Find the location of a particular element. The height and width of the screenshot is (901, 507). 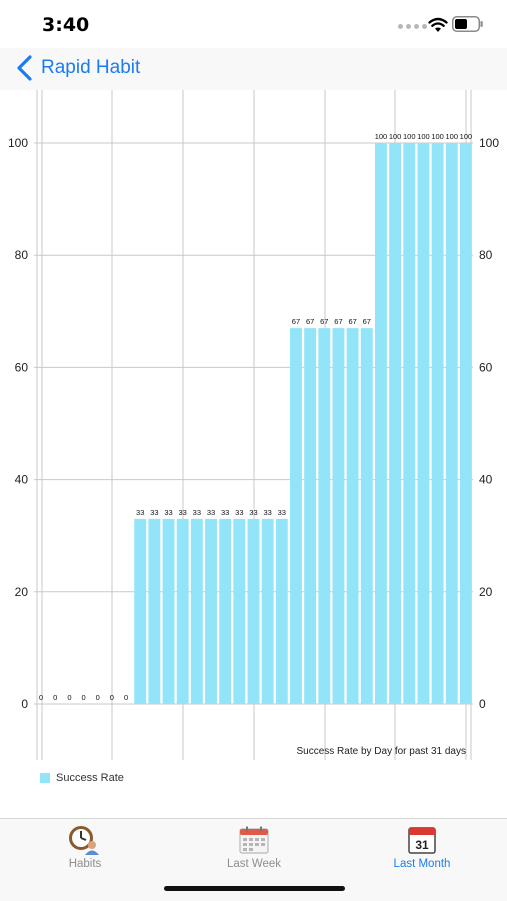

tab-label-last-month: Last Month is located at coordinates (422, 864).